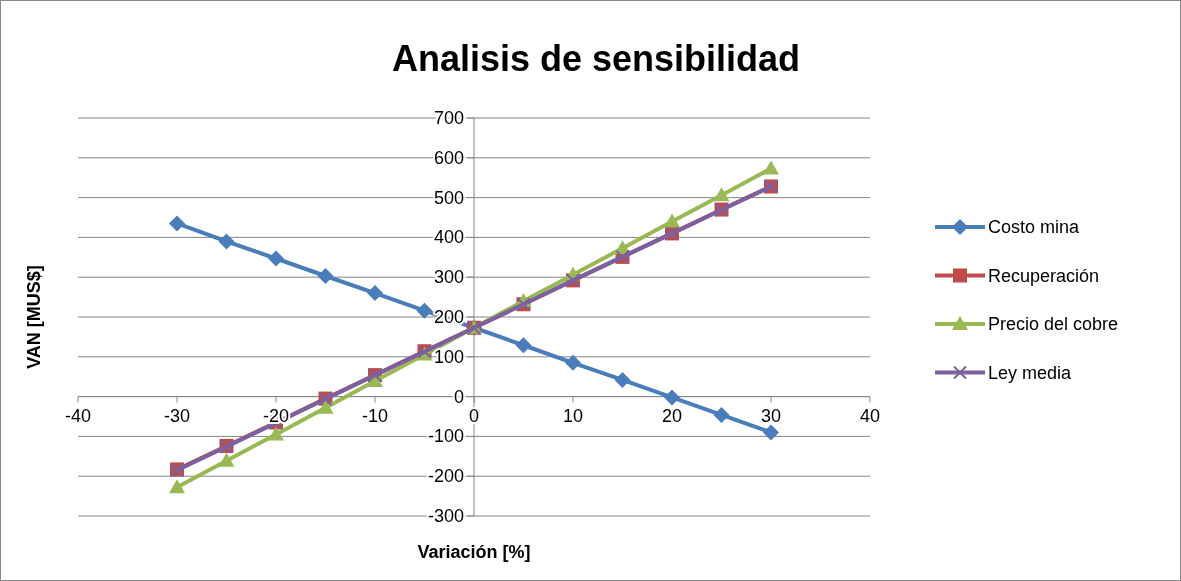 The height and width of the screenshot is (581, 1181). Describe the element at coordinates (448, 277) in the screenshot. I see `y-tick-label: 300` at that location.